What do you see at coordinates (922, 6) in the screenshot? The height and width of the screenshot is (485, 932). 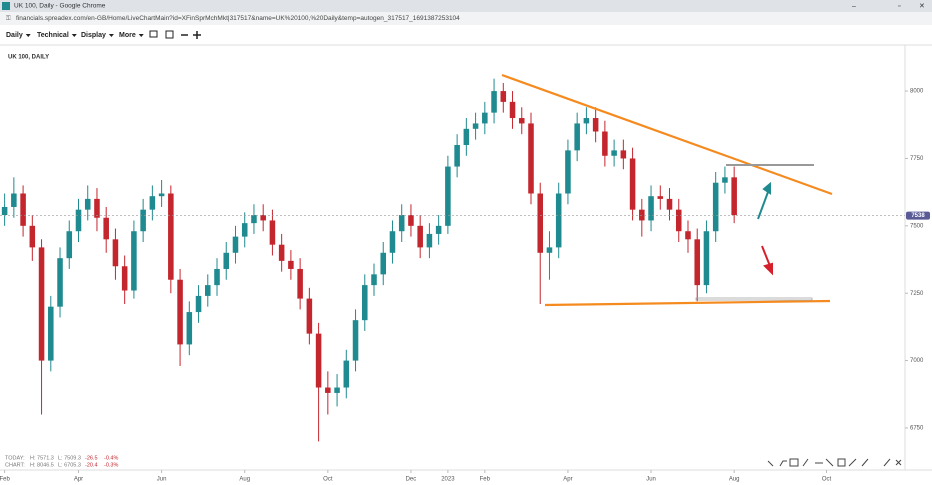 I see `close-button: ✕` at bounding box center [922, 6].